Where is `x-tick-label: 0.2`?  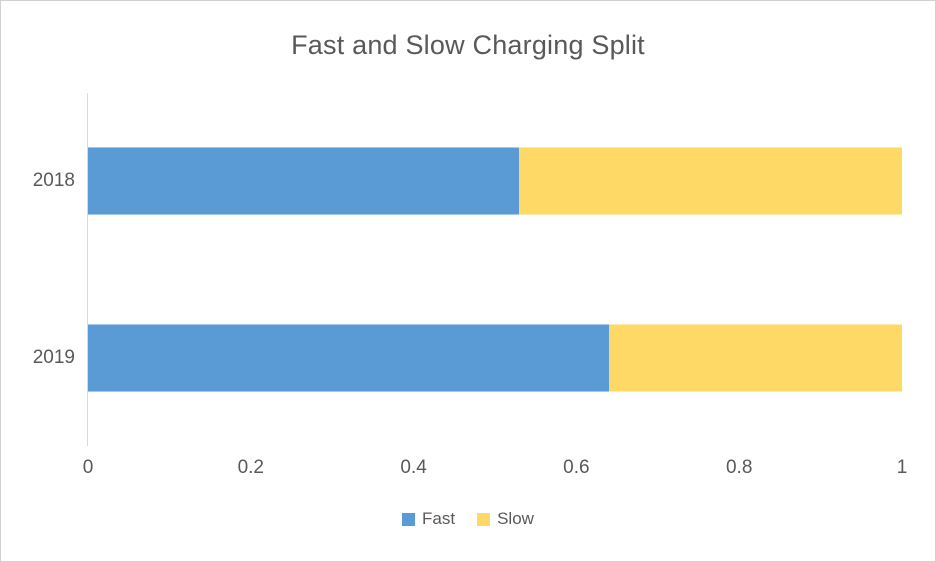 x-tick-label: 0.2 is located at coordinates (251, 467).